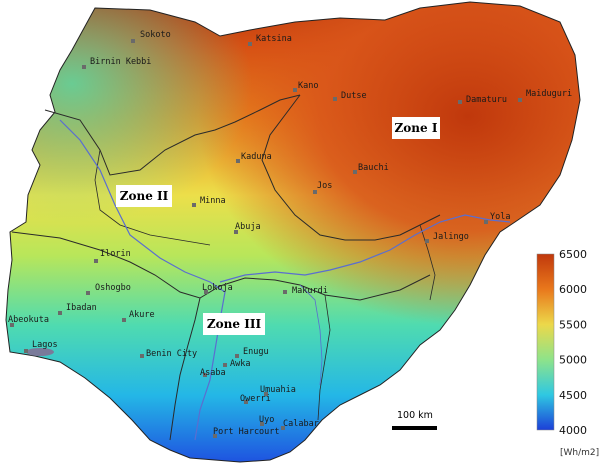  Describe the element at coordinates (573, 324) in the screenshot. I see `legend-tick-label: 5500` at that location.